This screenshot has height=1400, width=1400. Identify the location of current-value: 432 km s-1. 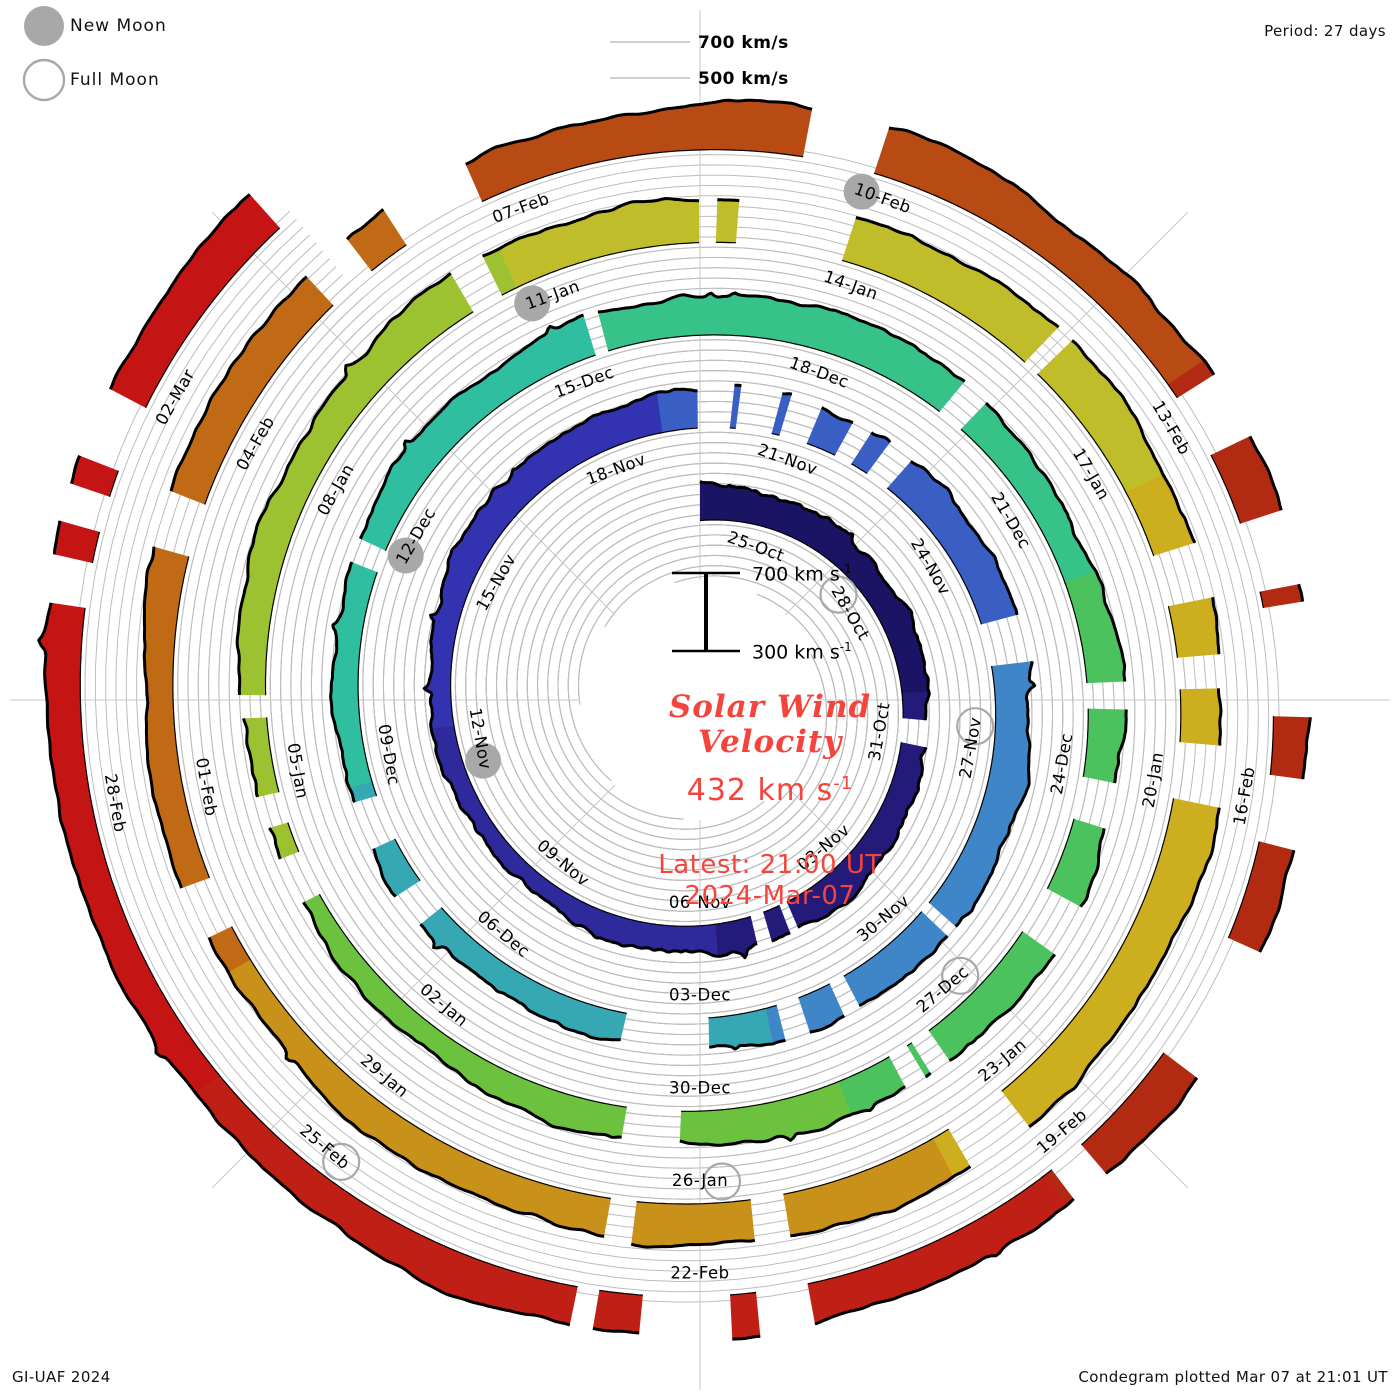
(770, 790).